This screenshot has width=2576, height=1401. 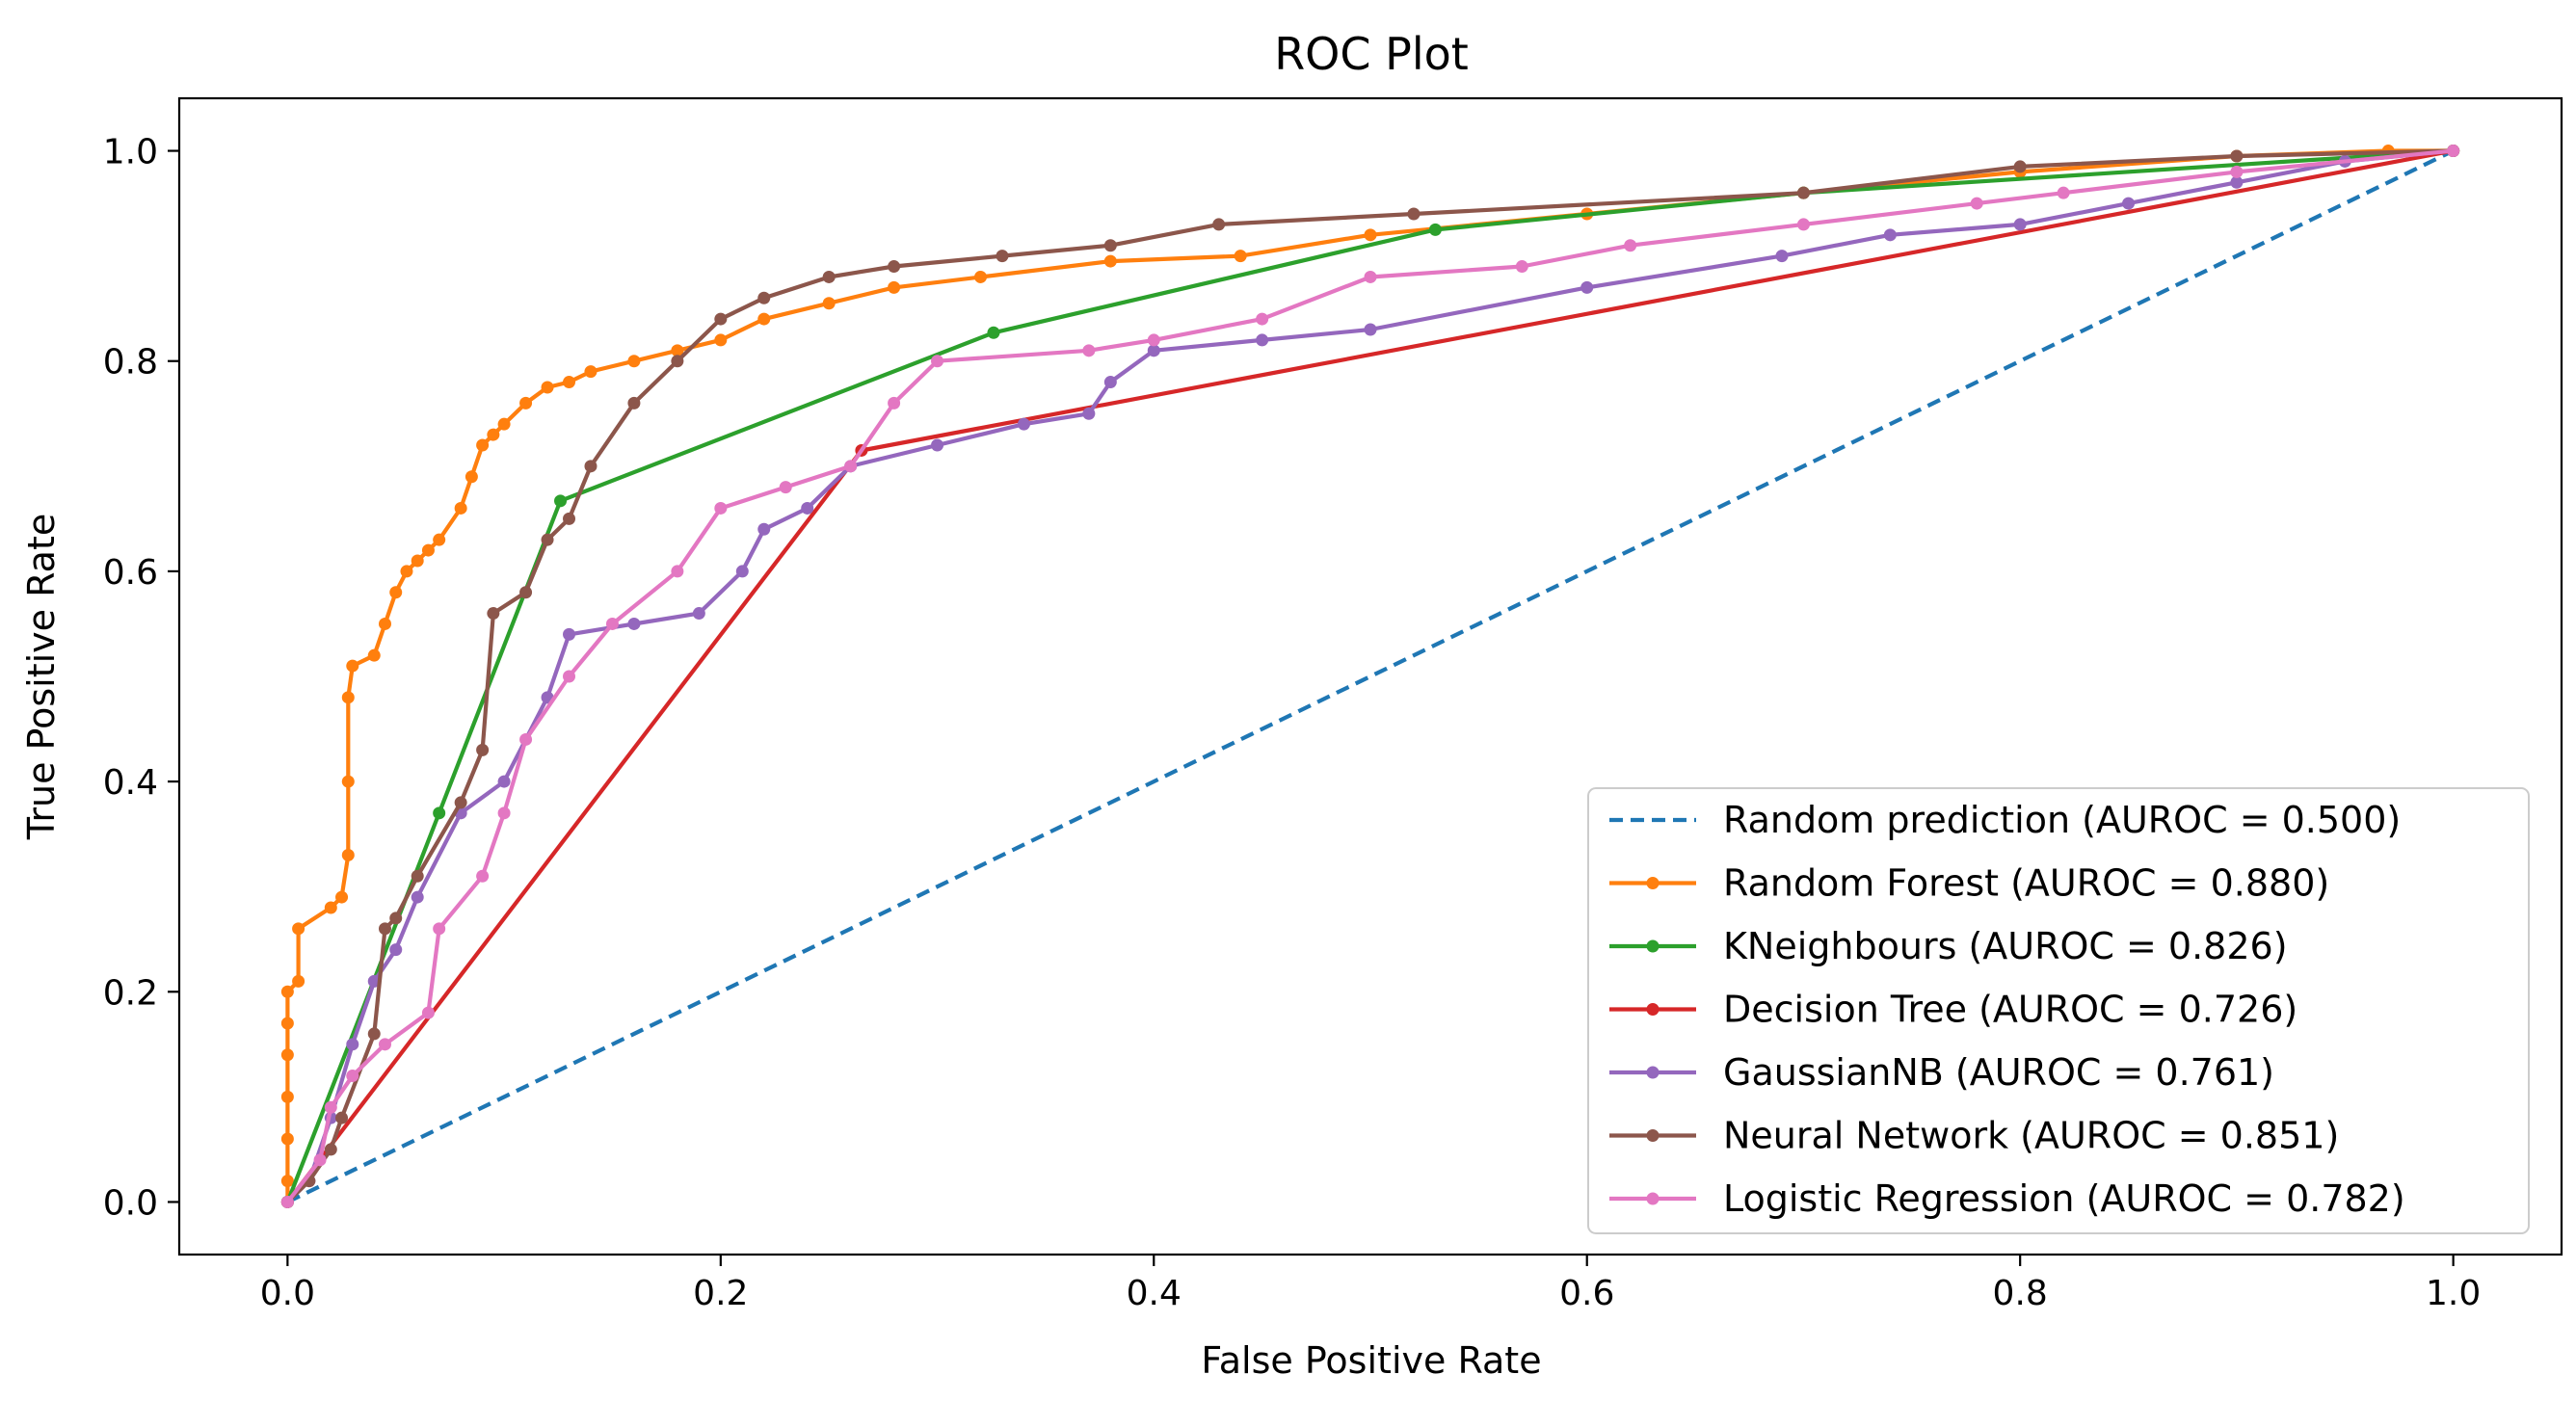 I want to click on x-tick-label: 1.0, so click(x=2453, y=1293).